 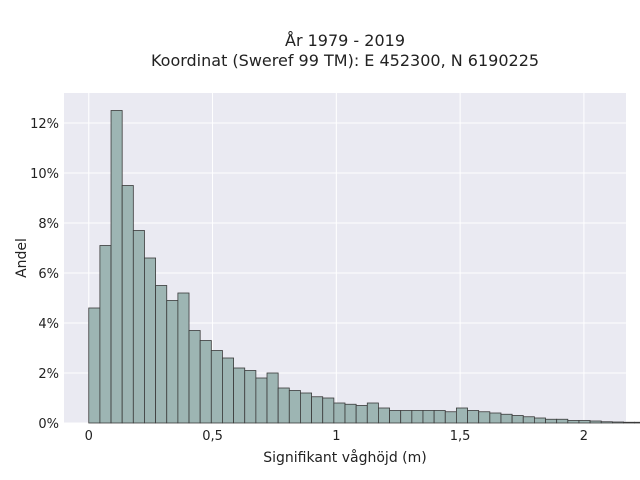 I want to click on y-tick-label: 8%, so click(x=48, y=224).